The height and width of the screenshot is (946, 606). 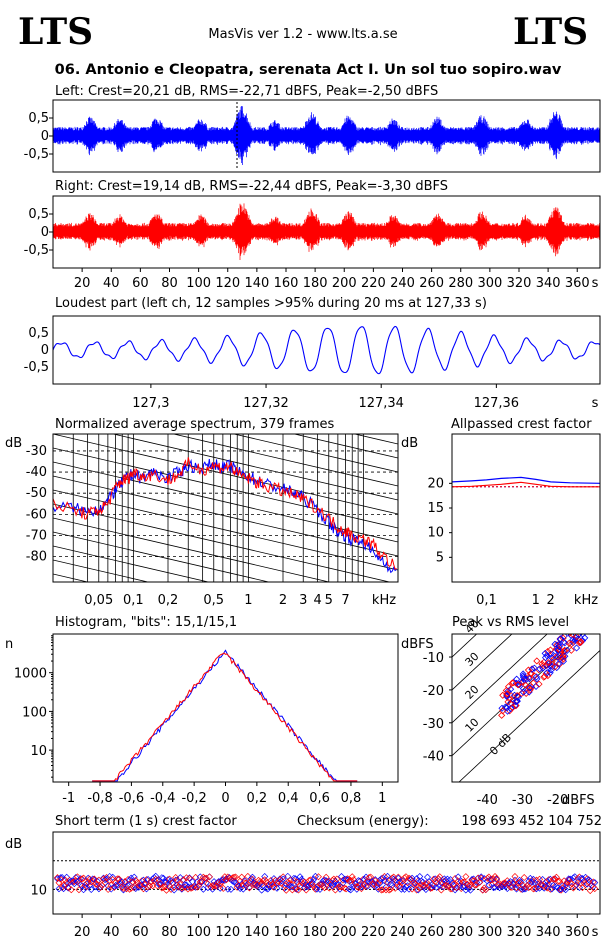 I want to click on xtick-label: 260, so click(x=431, y=283).